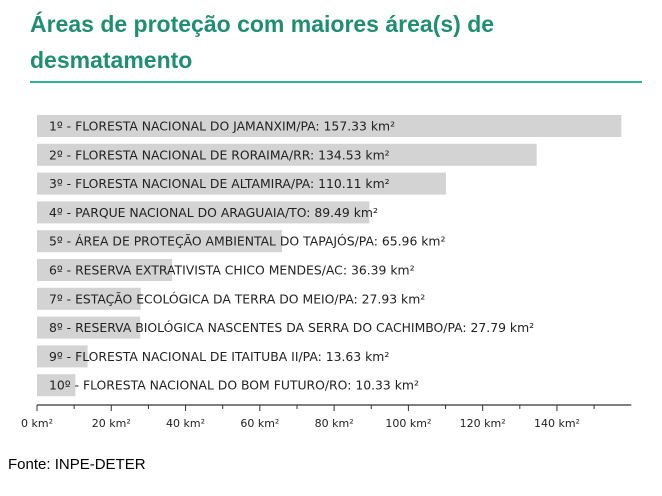 Image resolution: width=662 pixels, height=496 pixels. What do you see at coordinates (336, 82) in the screenshot?
I see `title-divider` at bounding box center [336, 82].